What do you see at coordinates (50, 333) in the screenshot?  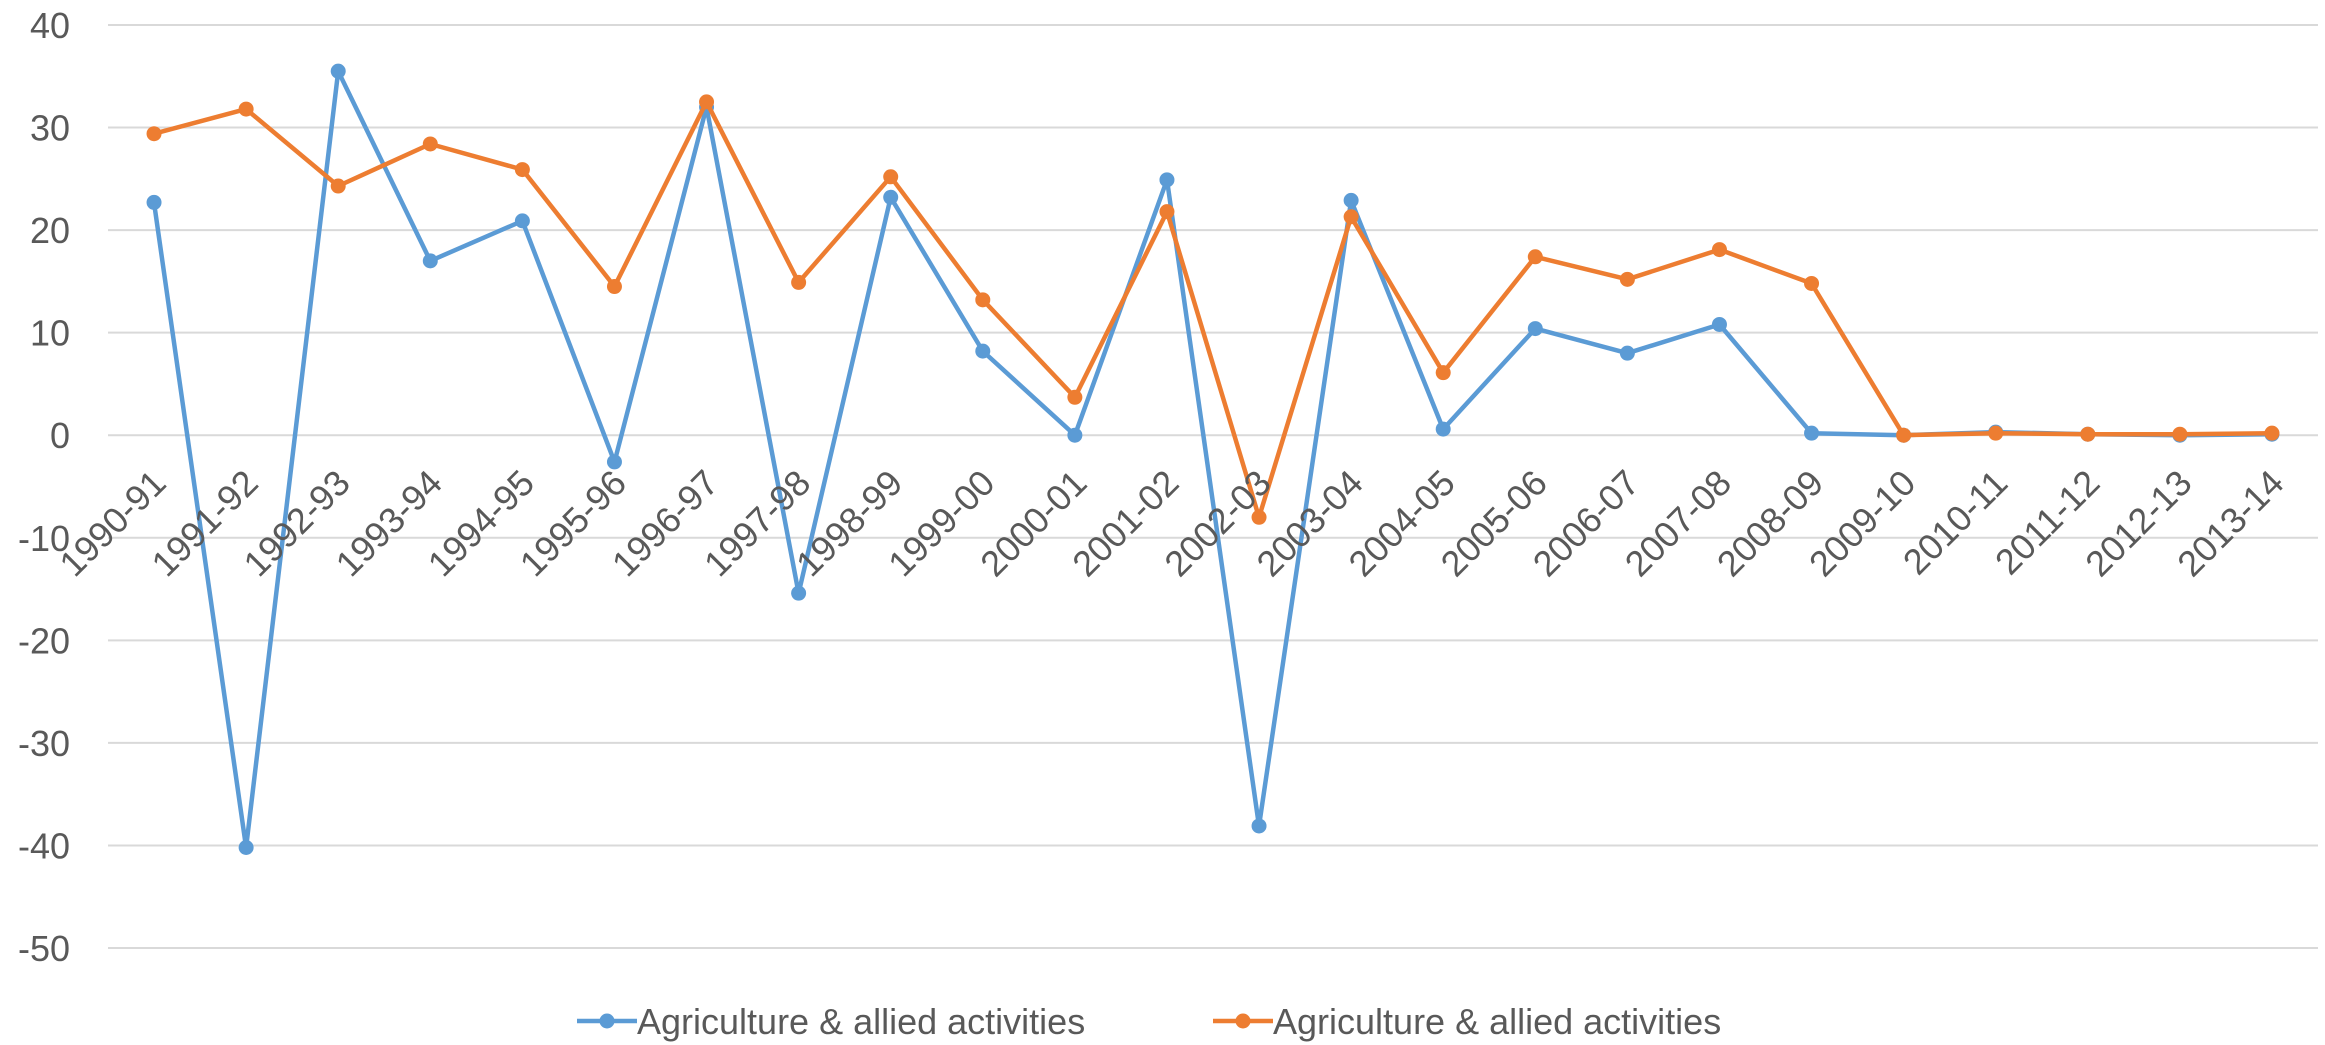 I see `y-tick-label: 10` at bounding box center [50, 333].